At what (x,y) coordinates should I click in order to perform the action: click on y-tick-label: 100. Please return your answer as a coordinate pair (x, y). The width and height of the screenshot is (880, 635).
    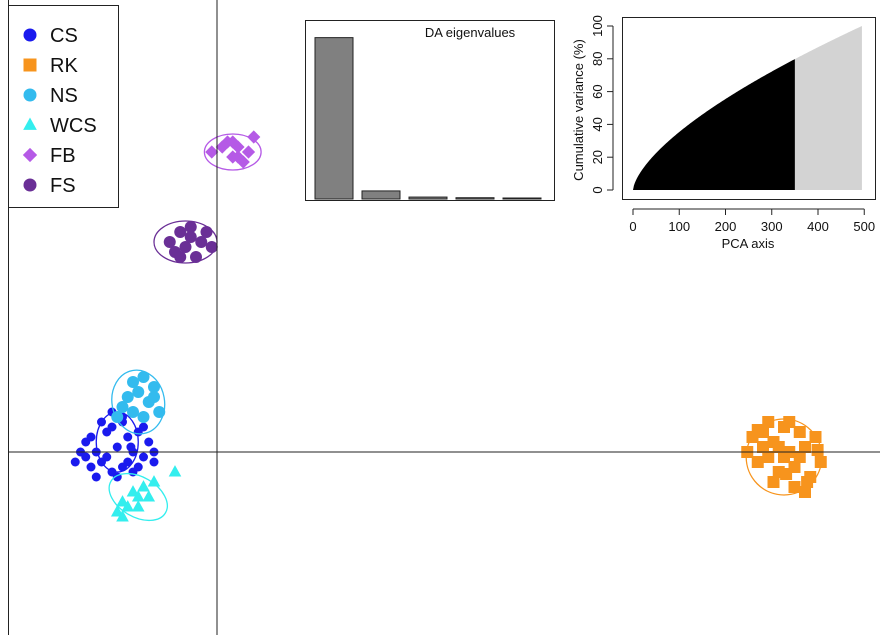
    Looking at the image, I should click on (597, 26).